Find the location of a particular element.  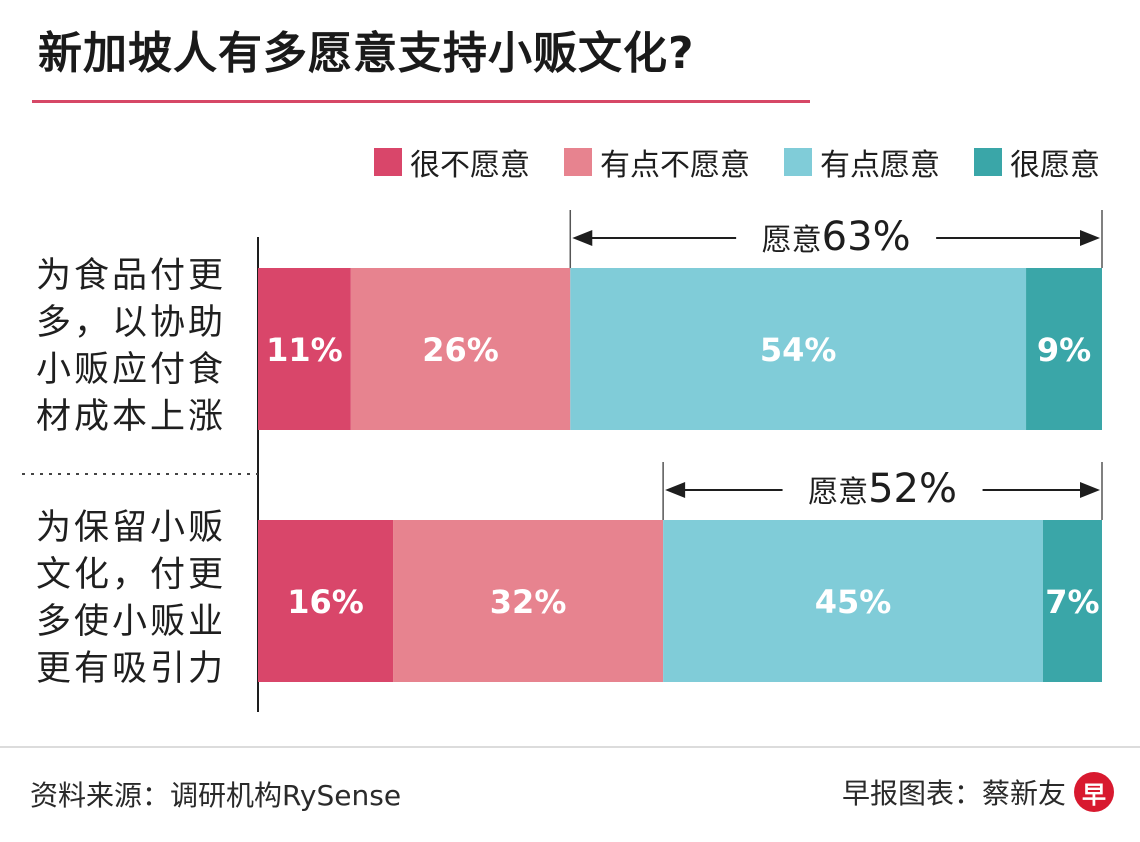

data-label: 32% is located at coordinates (528, 602).